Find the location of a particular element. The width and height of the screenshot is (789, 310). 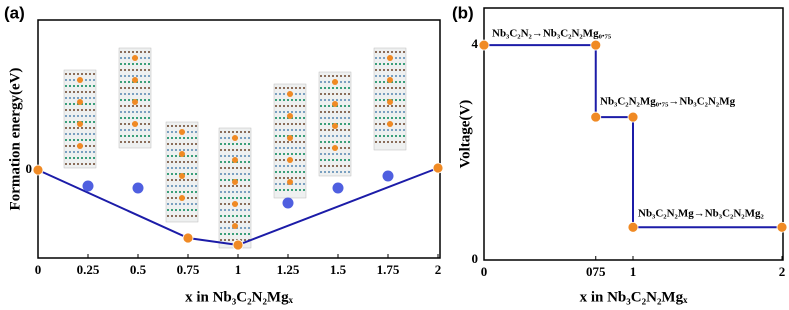

y-tick-label: 4 is located at coordinates (475, 43).